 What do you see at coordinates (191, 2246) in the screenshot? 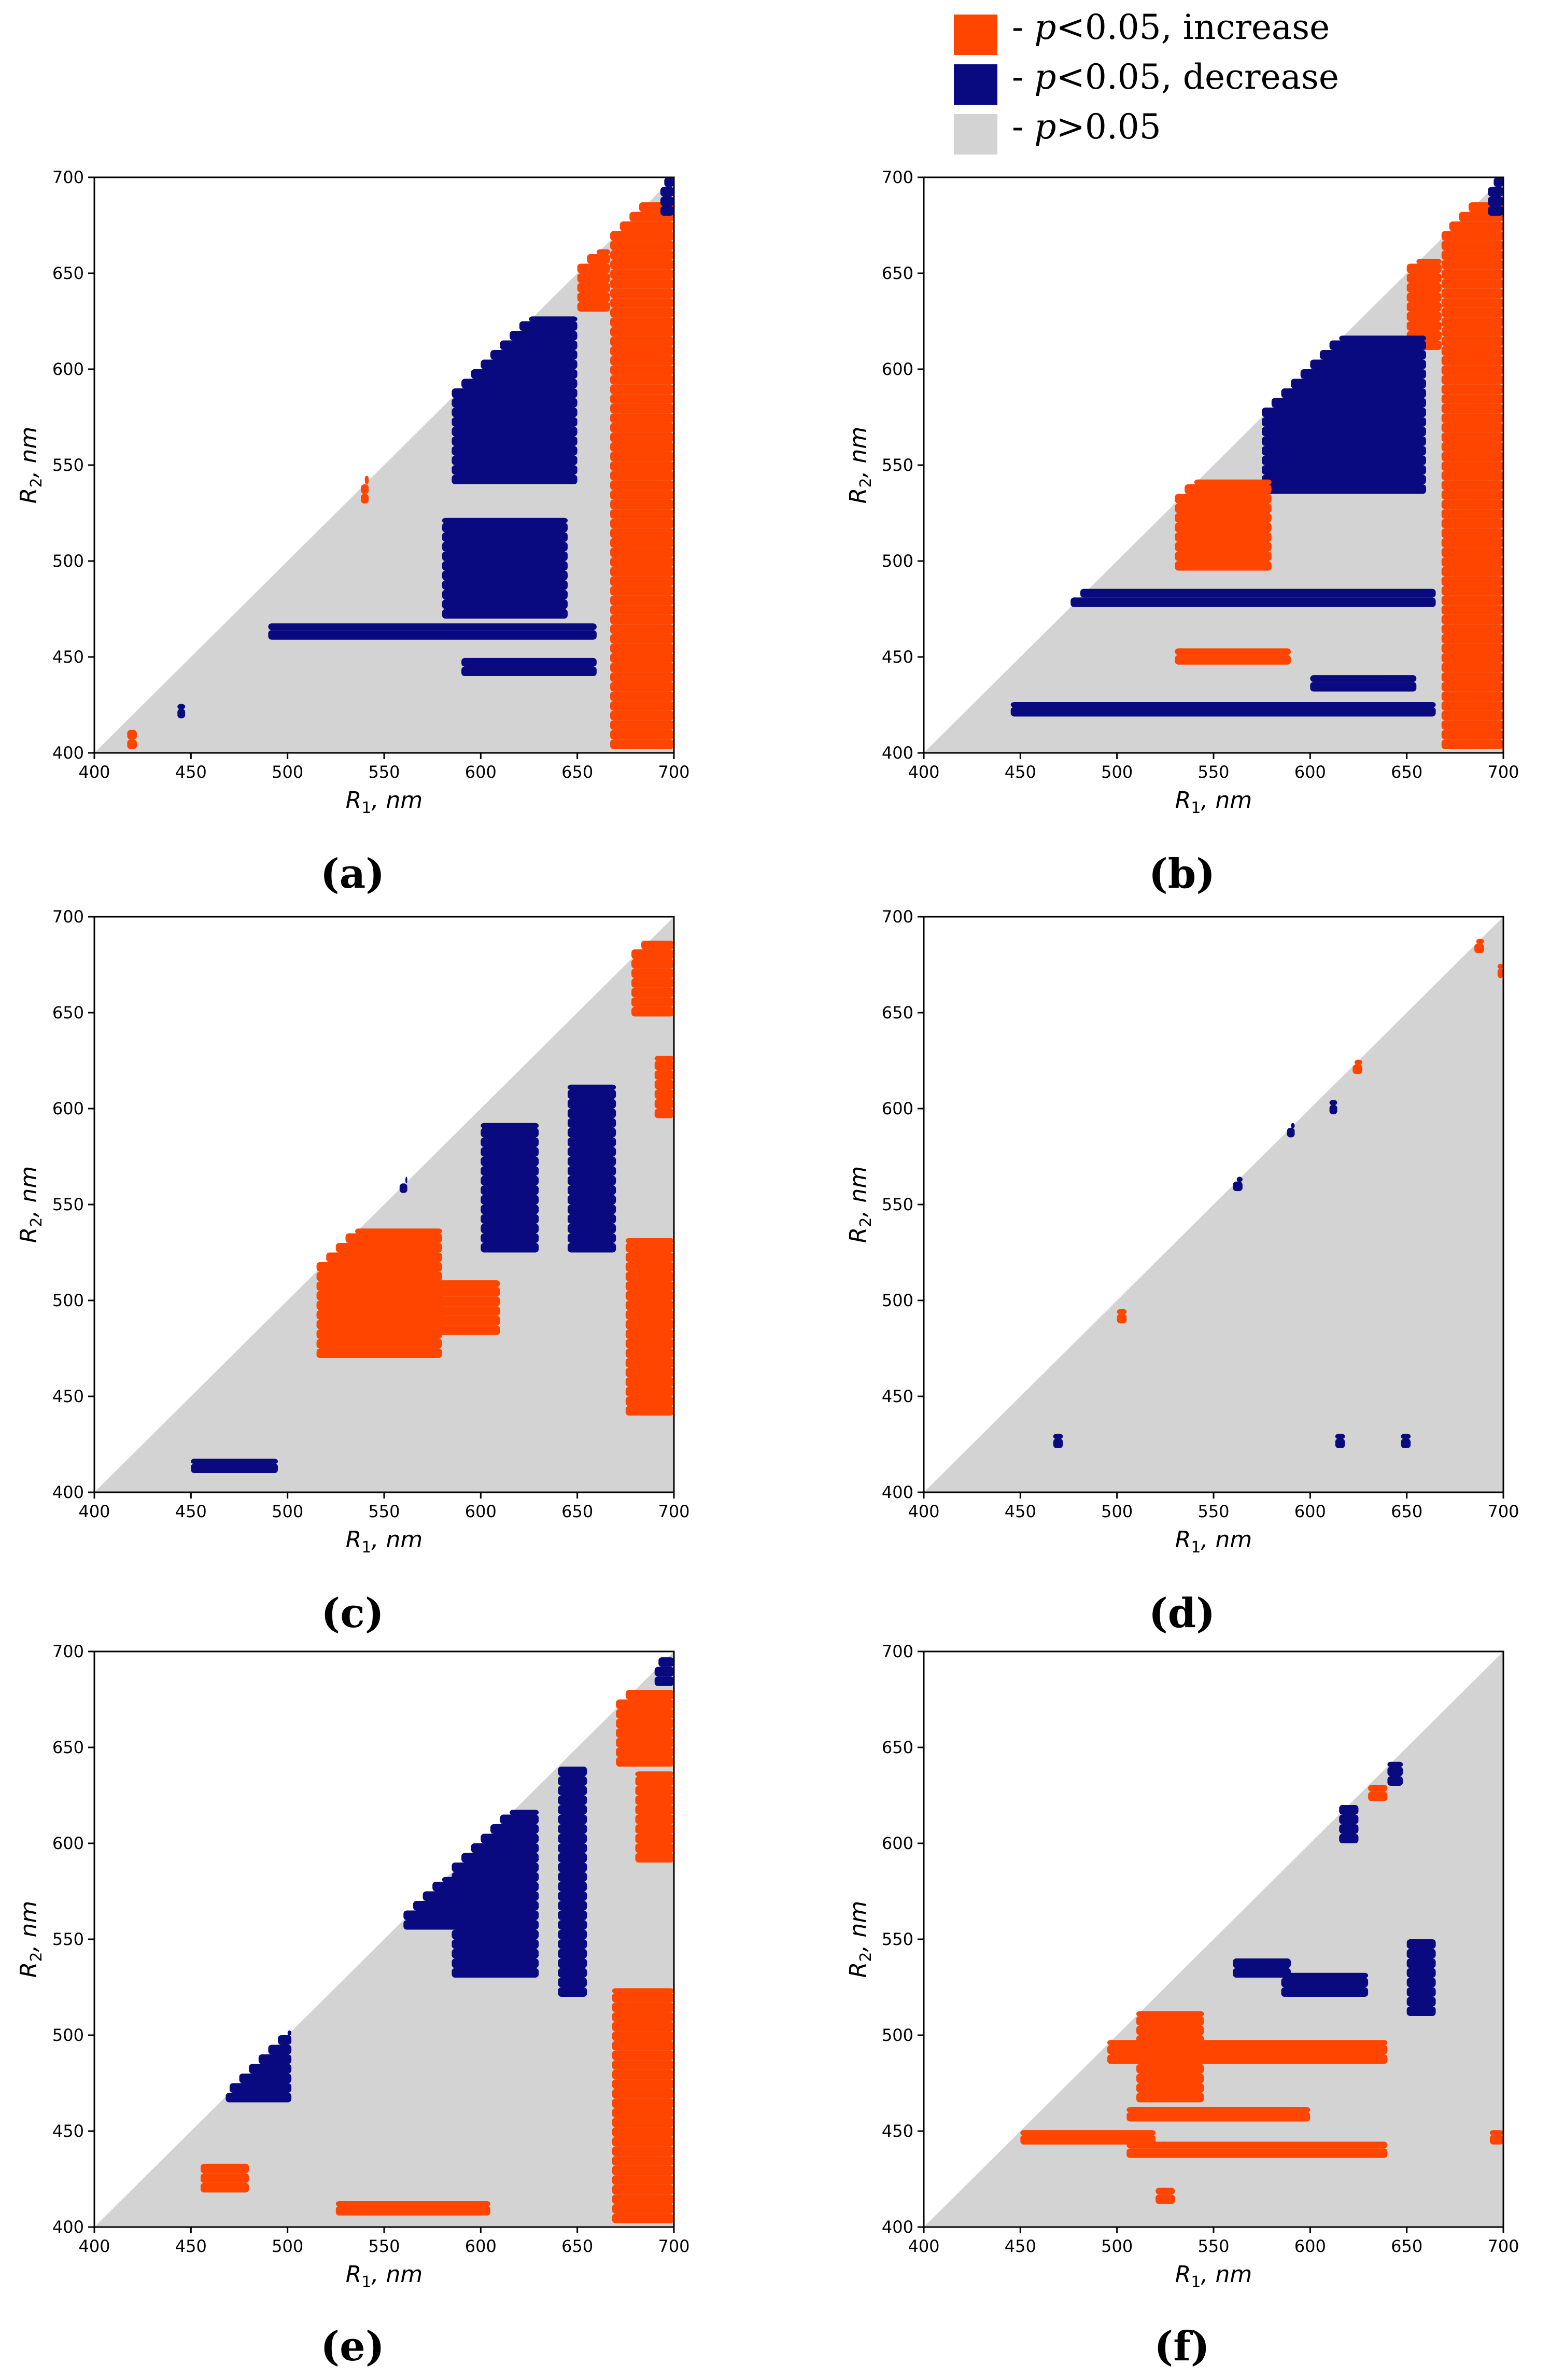
I see `x-tick-label: 450` at bounding box center [191, 2246].